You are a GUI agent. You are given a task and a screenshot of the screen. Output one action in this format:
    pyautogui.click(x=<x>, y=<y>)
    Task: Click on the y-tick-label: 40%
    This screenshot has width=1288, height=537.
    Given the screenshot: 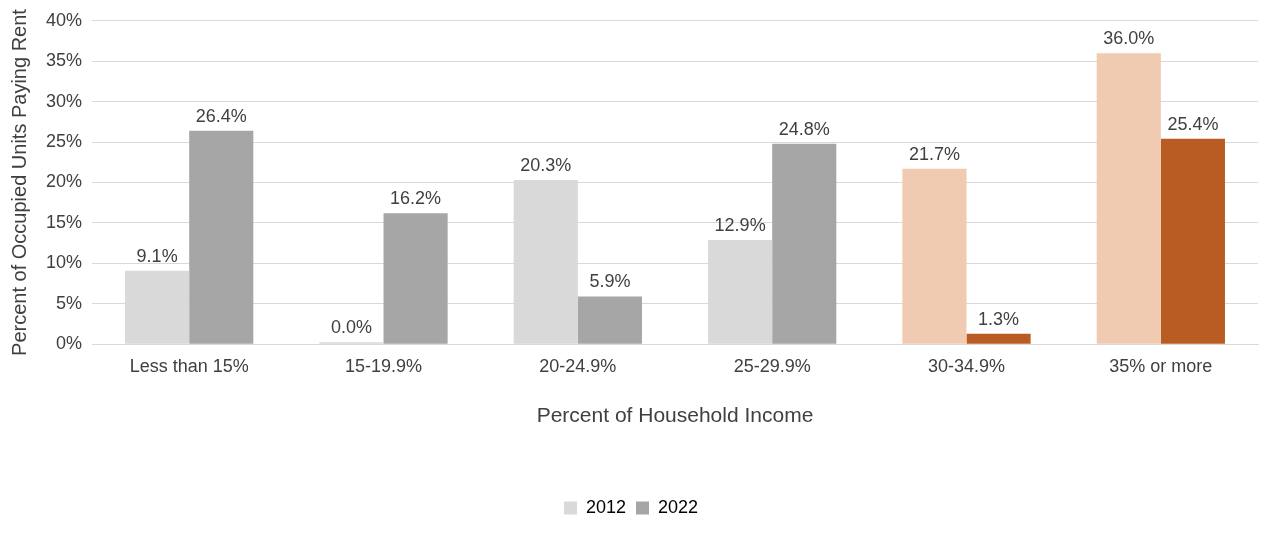 What is the action you would take?
    pyautogui.click(x=64, y=19)
    